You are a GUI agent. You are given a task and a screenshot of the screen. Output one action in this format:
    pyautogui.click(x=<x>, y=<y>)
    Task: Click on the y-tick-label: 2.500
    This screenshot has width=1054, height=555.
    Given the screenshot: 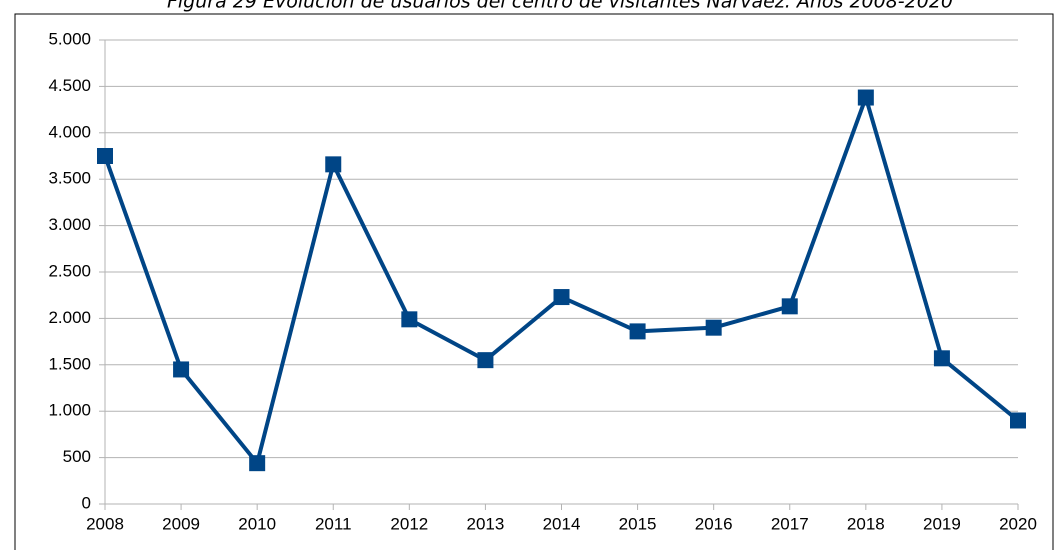 What is the action you would take?
    pyautogui.click(x=69, y=270)
    